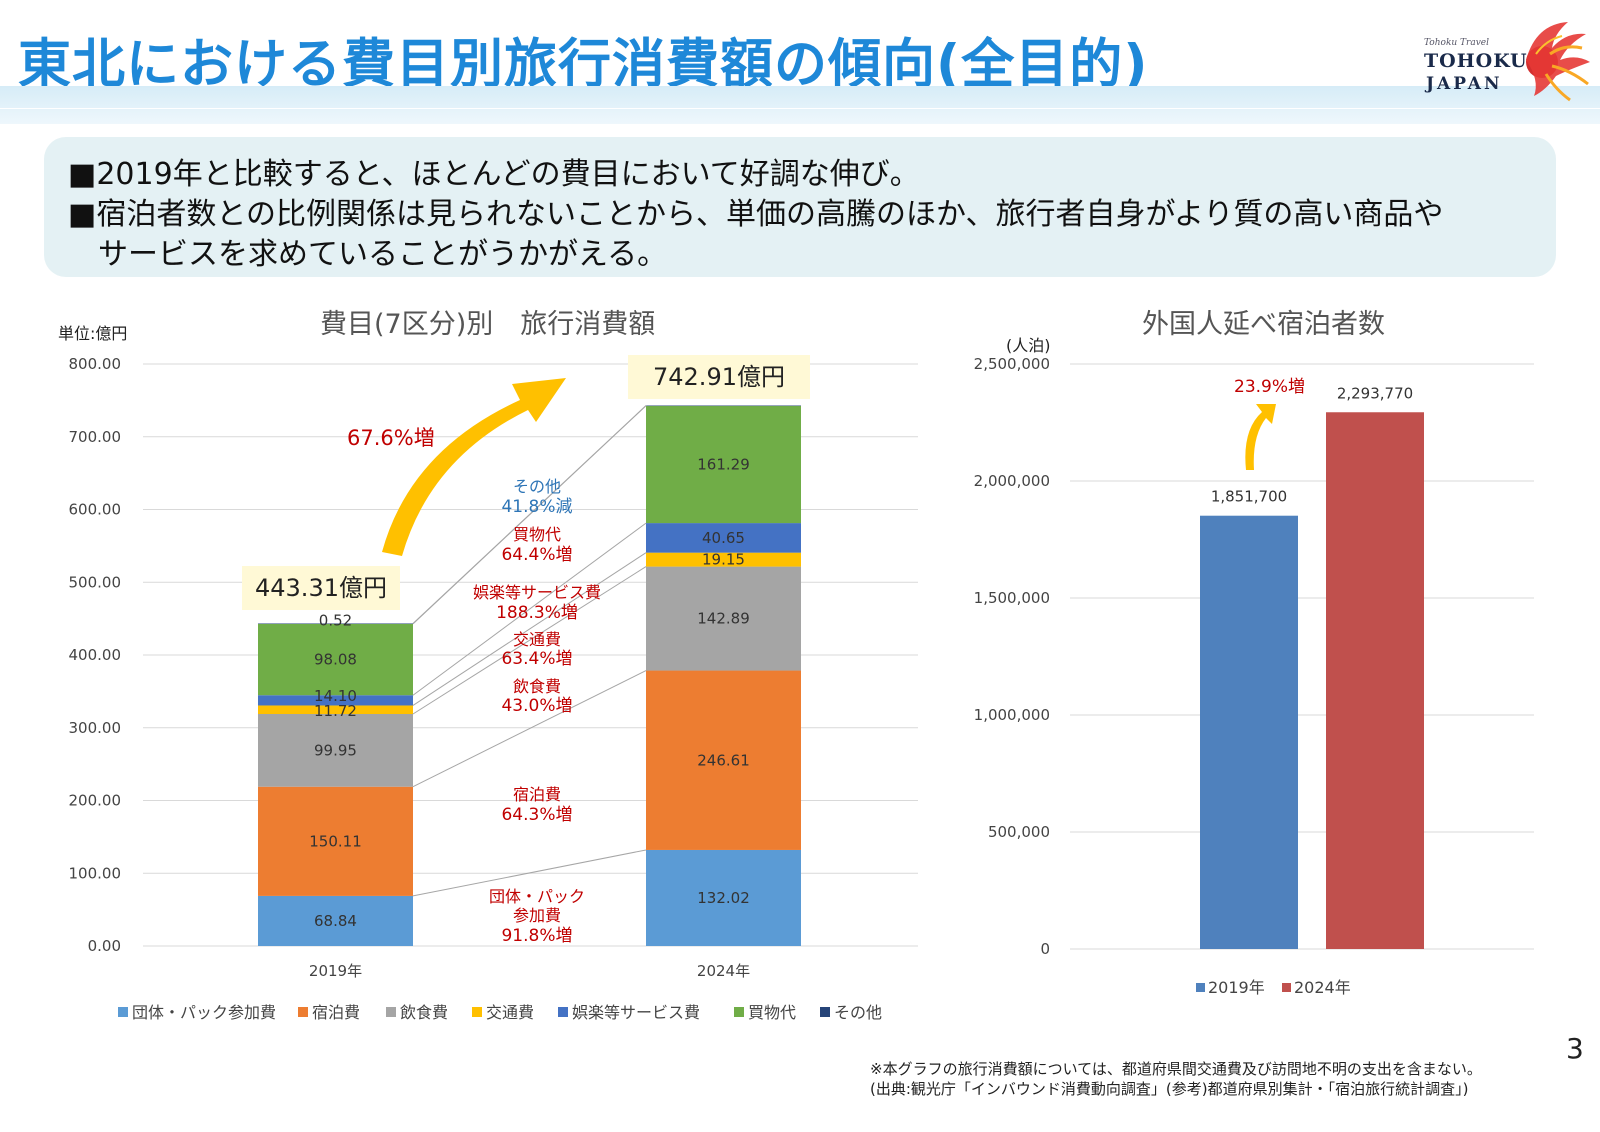  I want to click on data-label: 11.72, so click(335, 711).